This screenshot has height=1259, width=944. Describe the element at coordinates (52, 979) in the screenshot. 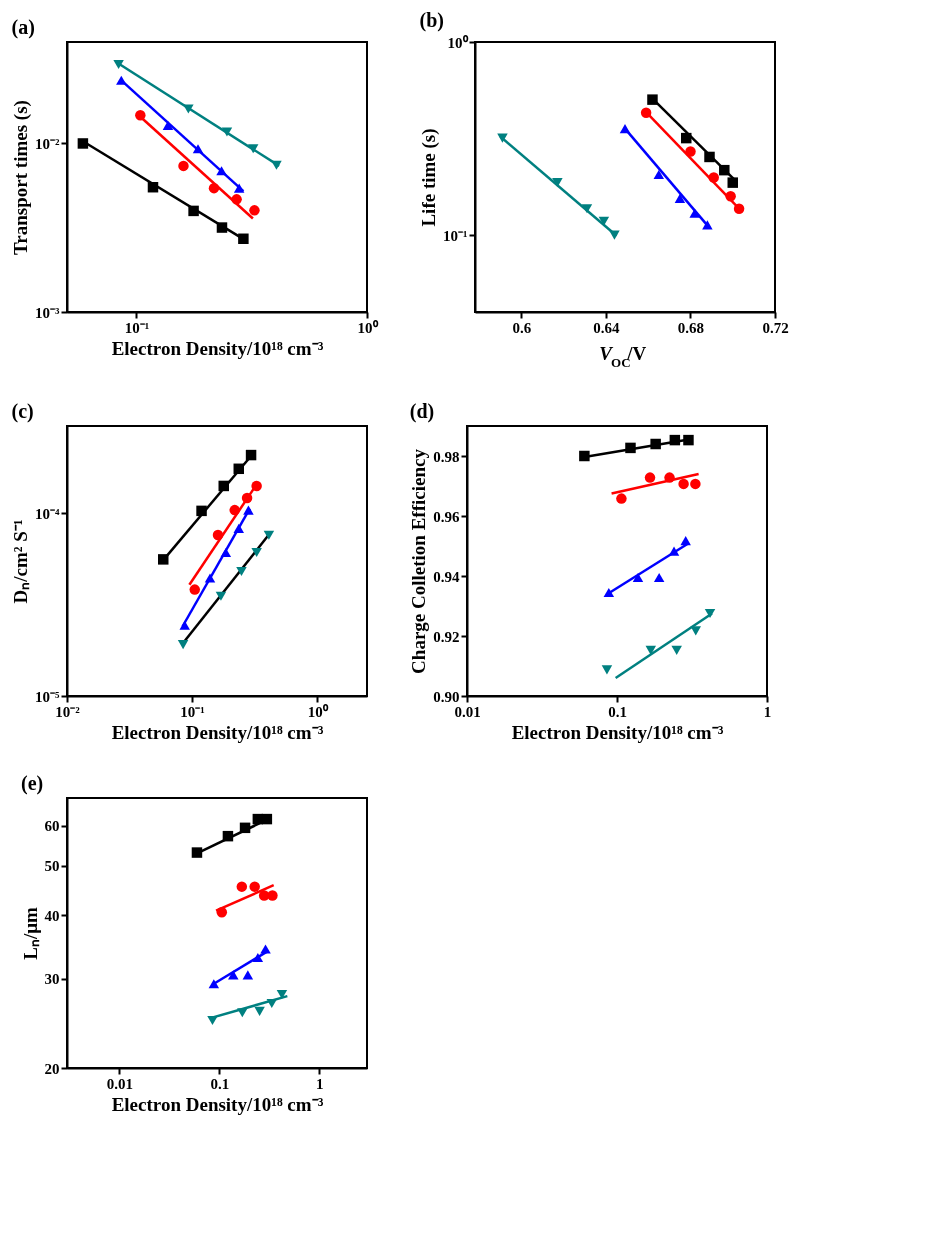

I see `y-tick-label: 30` at that location.